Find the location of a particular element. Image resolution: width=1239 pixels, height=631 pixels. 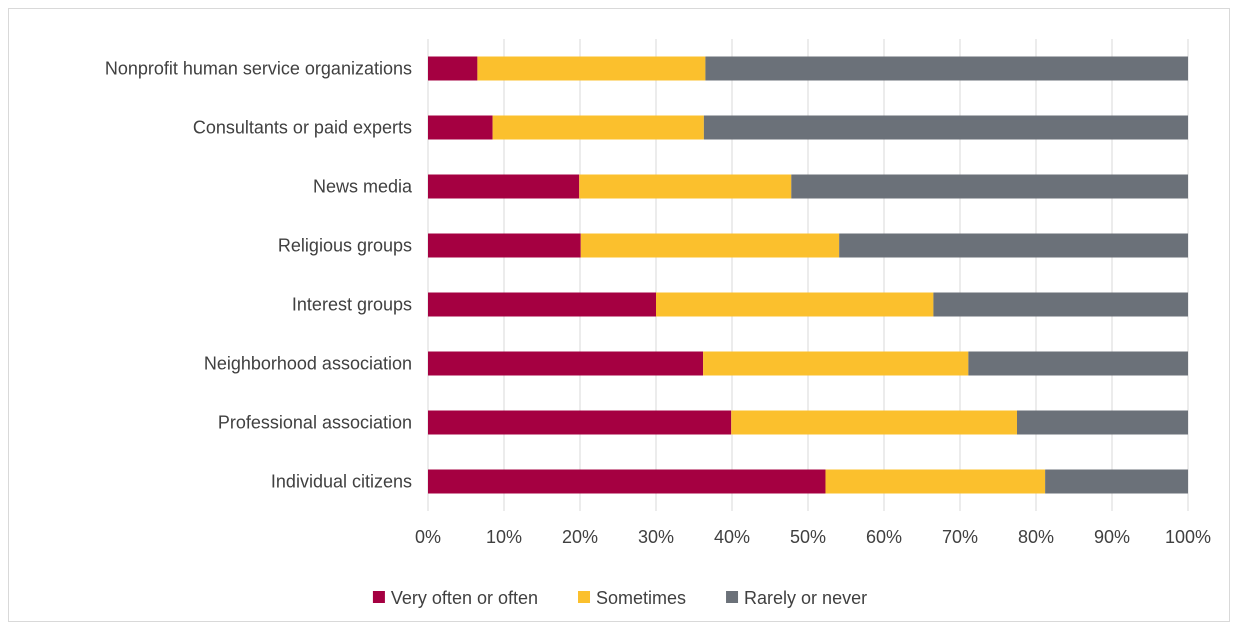

x-tick-label: 80% is located at coordinates (1036, 537).